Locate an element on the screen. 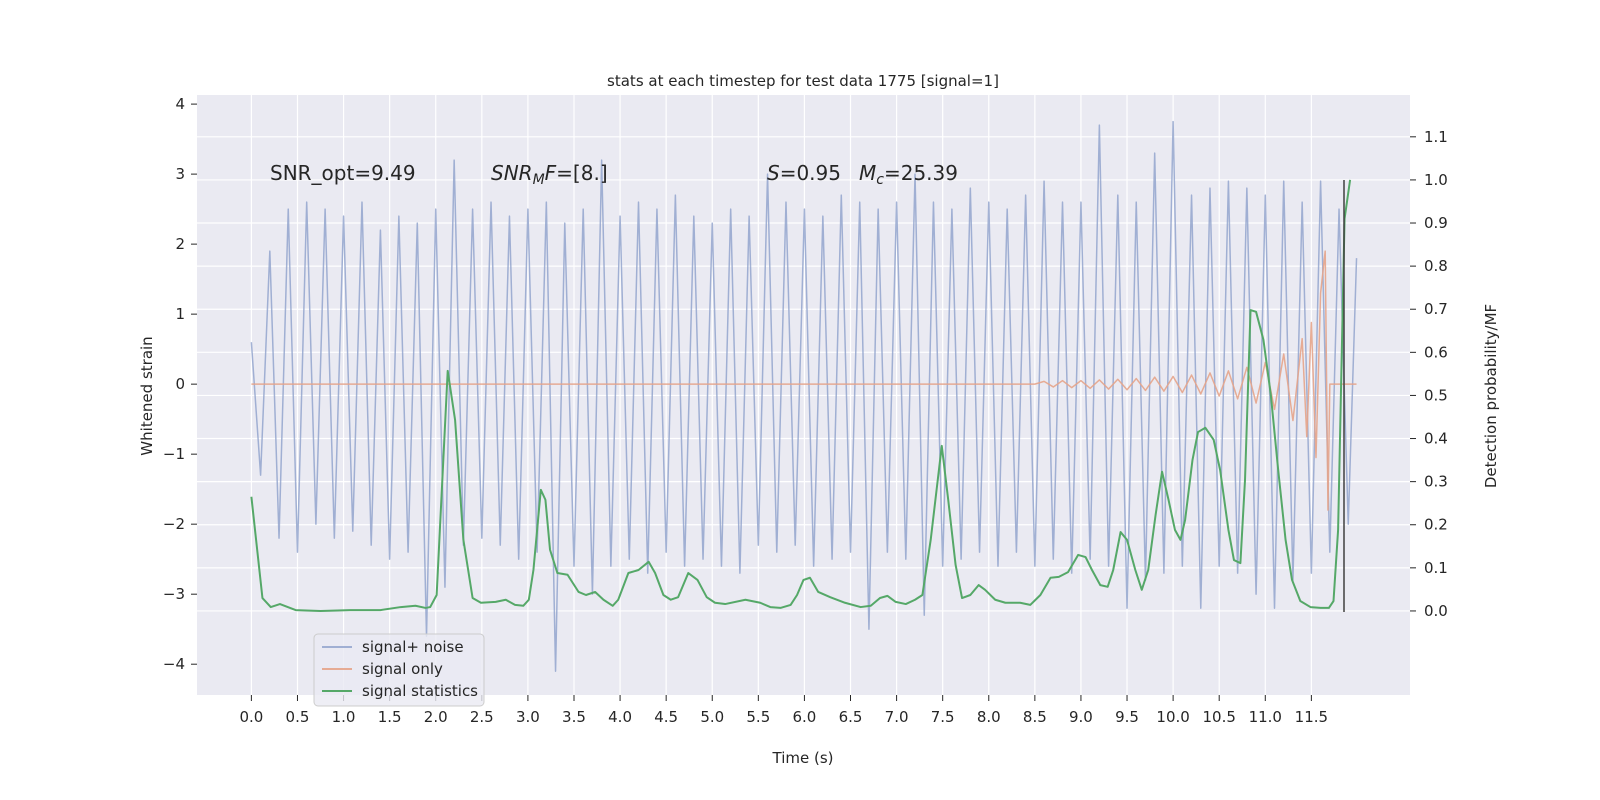  legend-box is located at coordinates (399, 670).